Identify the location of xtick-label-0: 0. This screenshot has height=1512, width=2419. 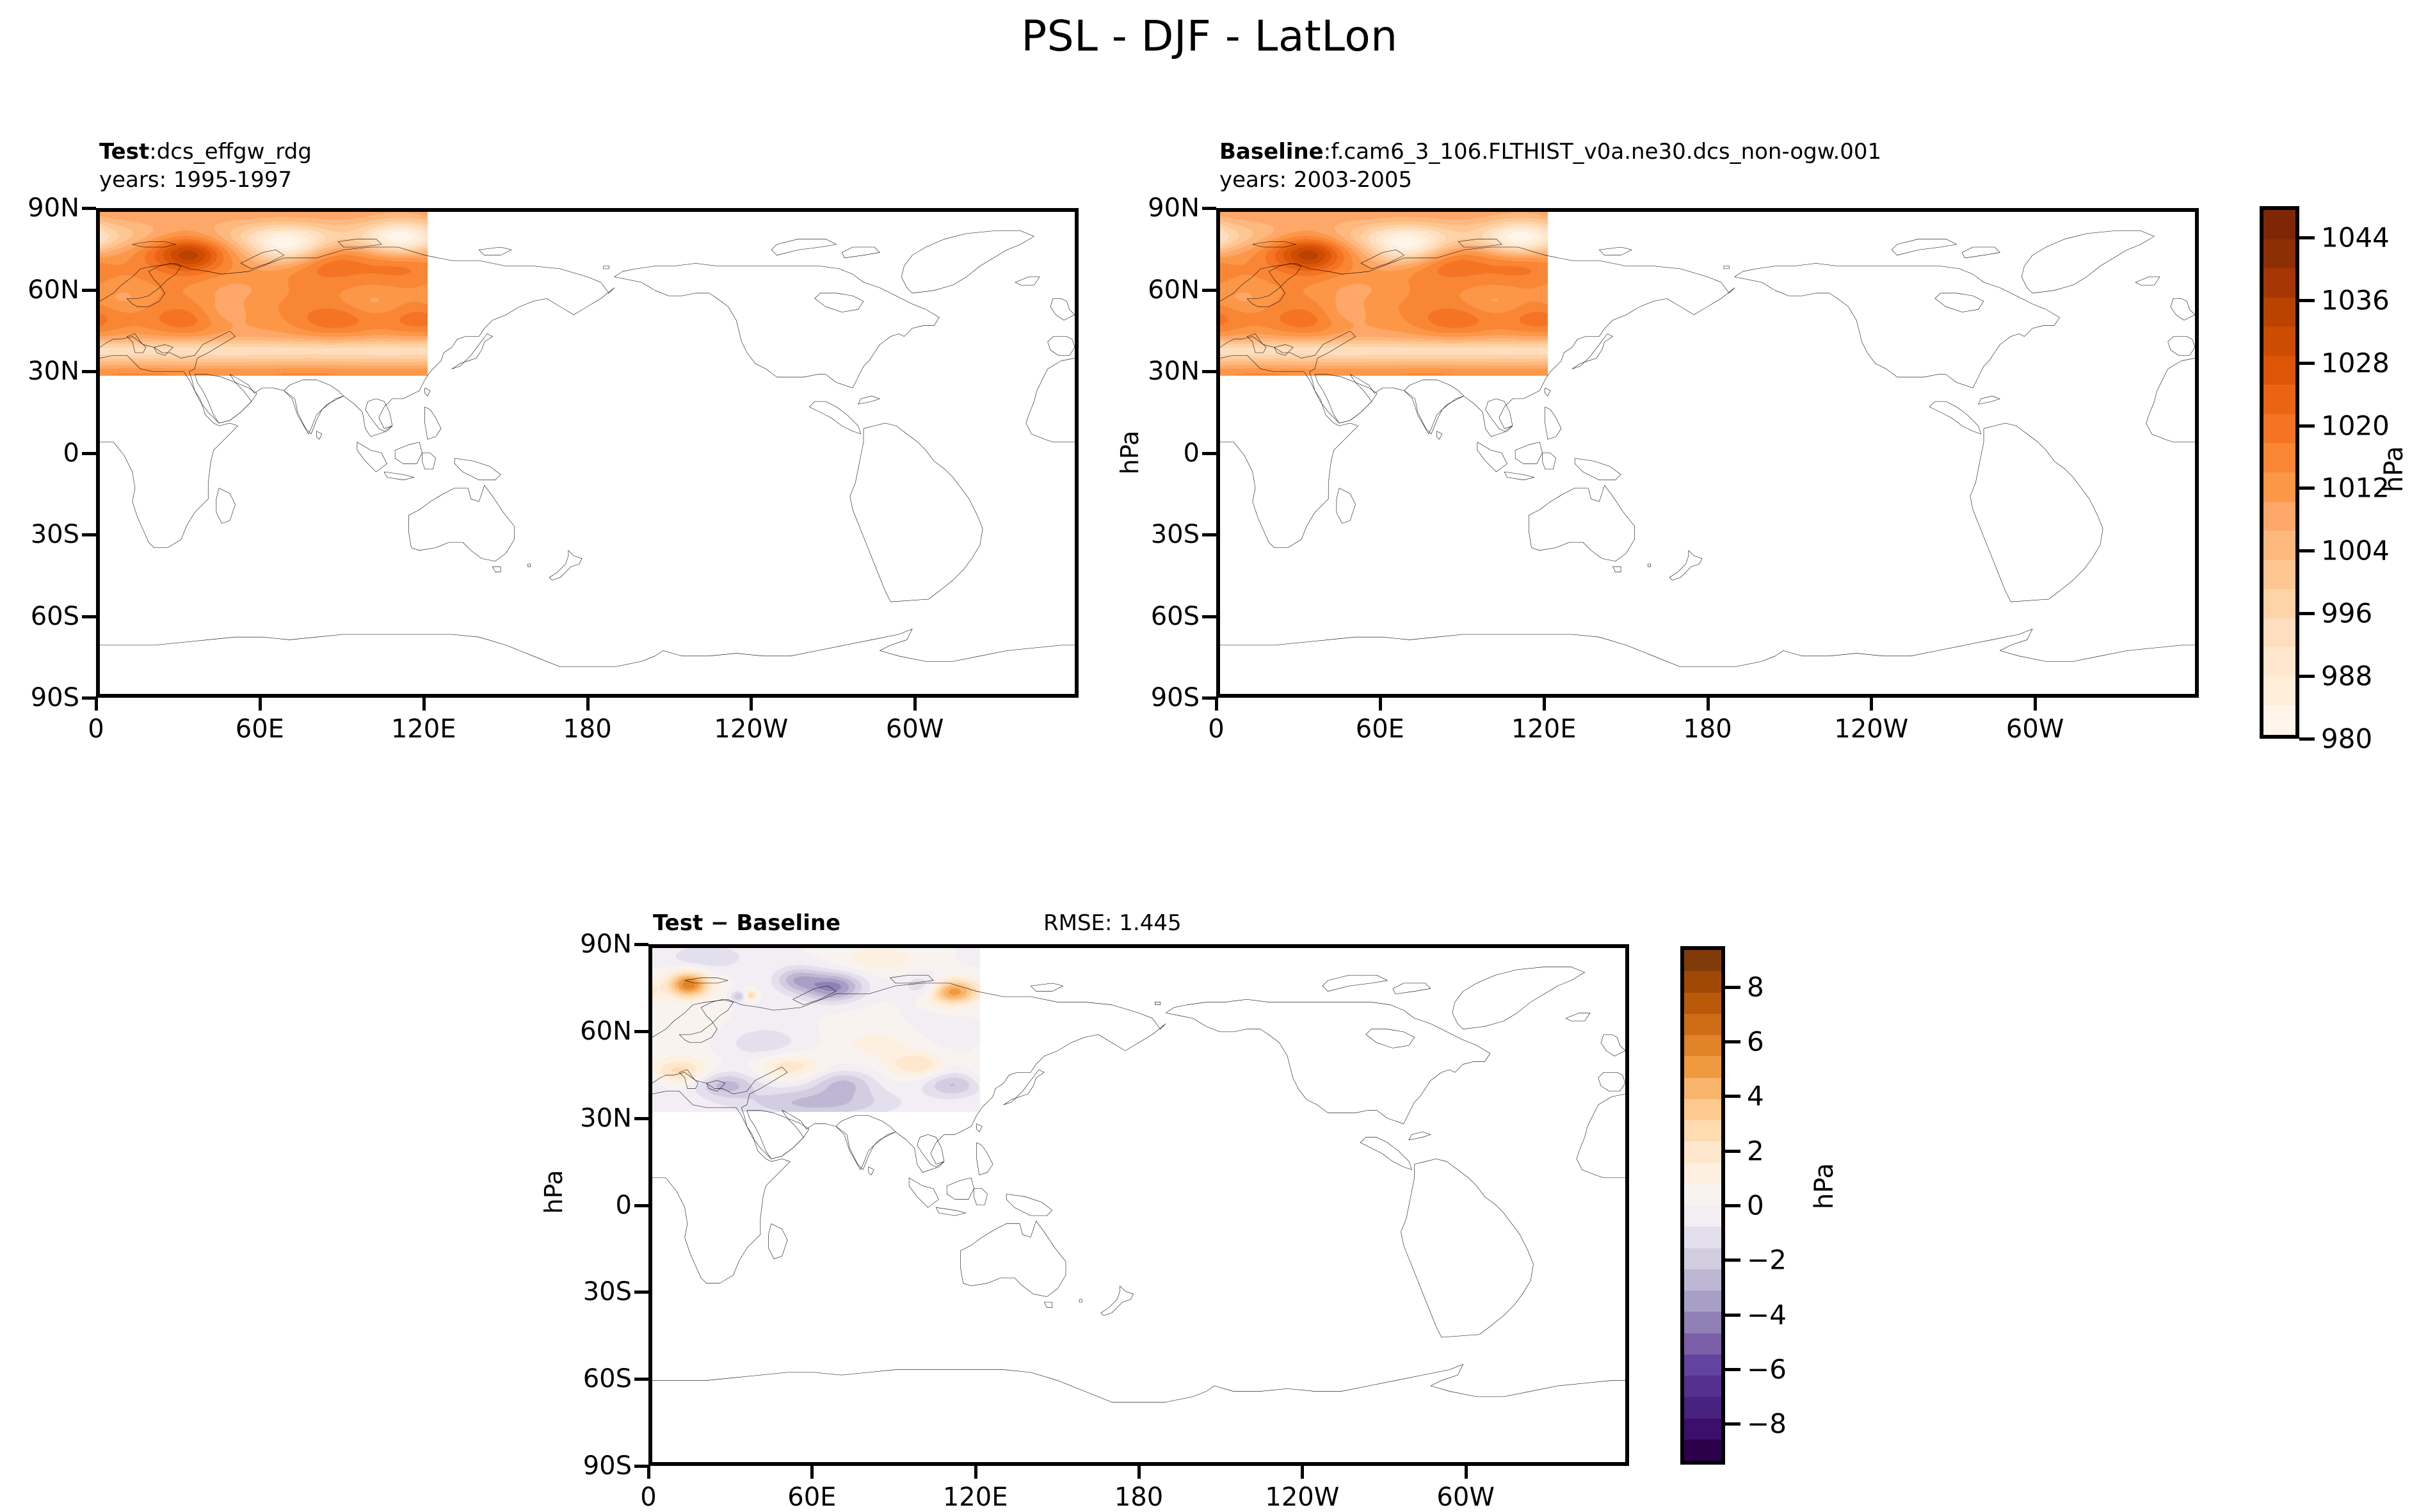
(1216, 729).